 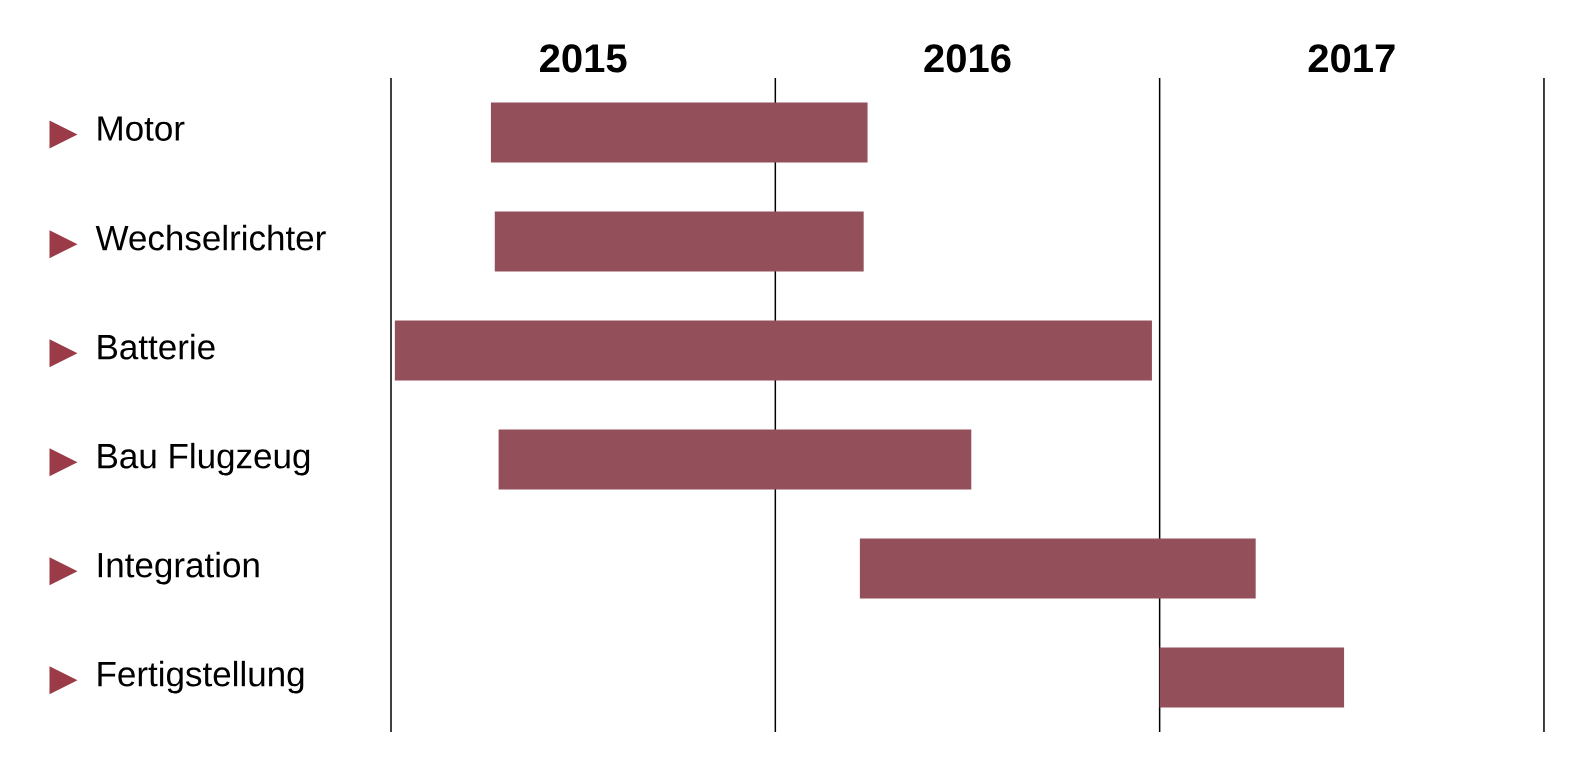 What do you see at coordinates (210, 237) in the screenshot?
I see `y-tick-label: Wechselrichter` at bounding box center [210, 237].